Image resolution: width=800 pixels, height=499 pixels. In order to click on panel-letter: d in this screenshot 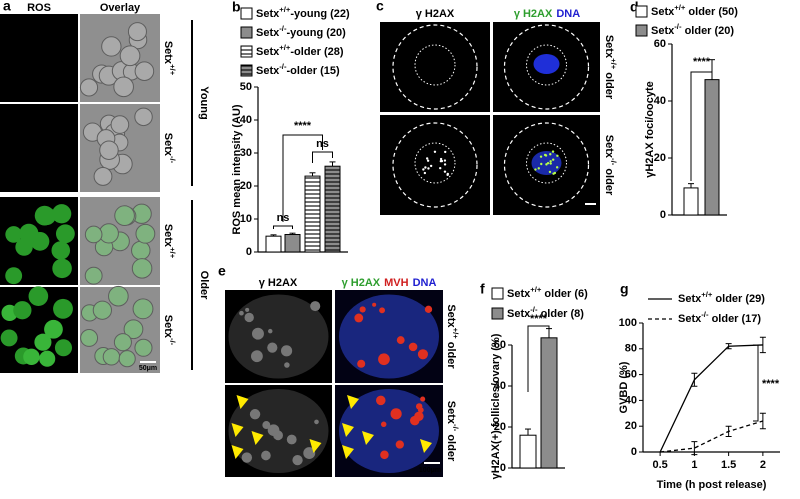, I will do `click(634, 7)`.